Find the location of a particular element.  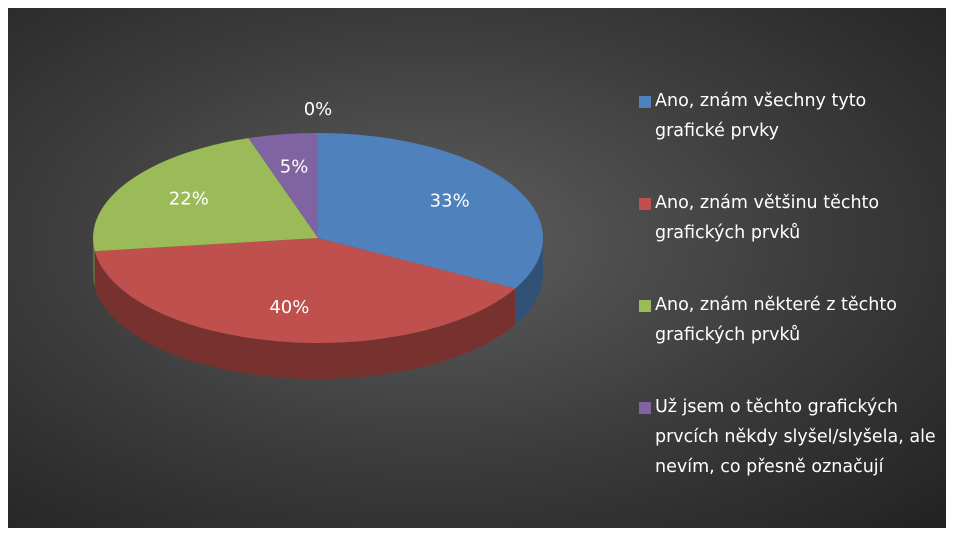

data-label: 0% is located at coordinates (318, 109).